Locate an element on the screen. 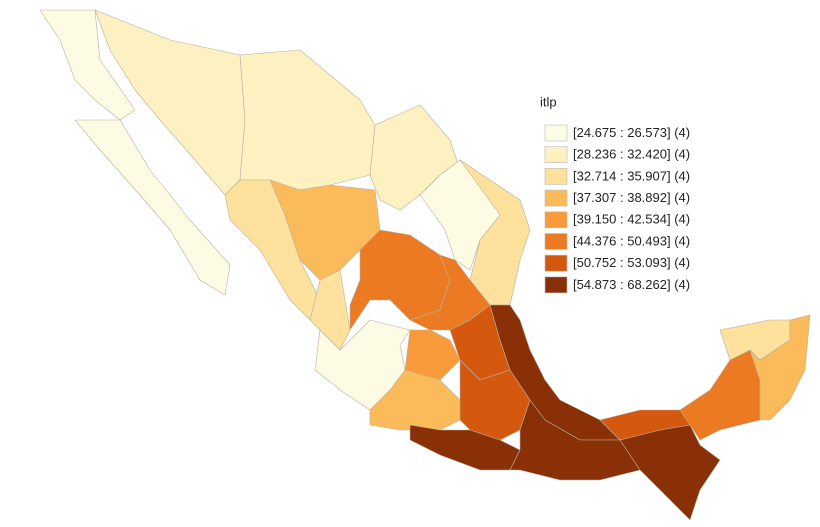 This screenshot has height=527, width=820. legend-label: [39.150 : 42.534] (4) is located at coordinates (631, 219).